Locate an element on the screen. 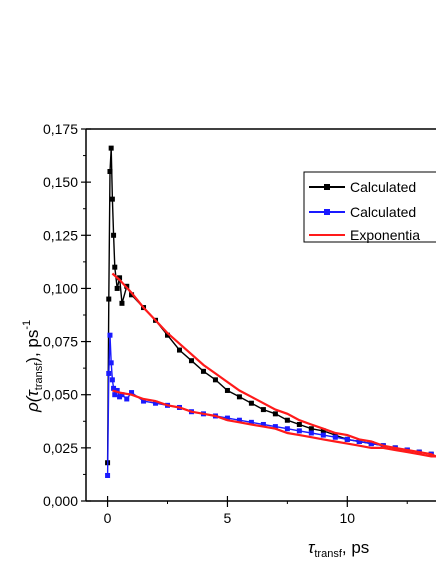 The width and height of the screenshot is (436, 564). y-tick-label: 0,000 is located at coordinates (60, 501).